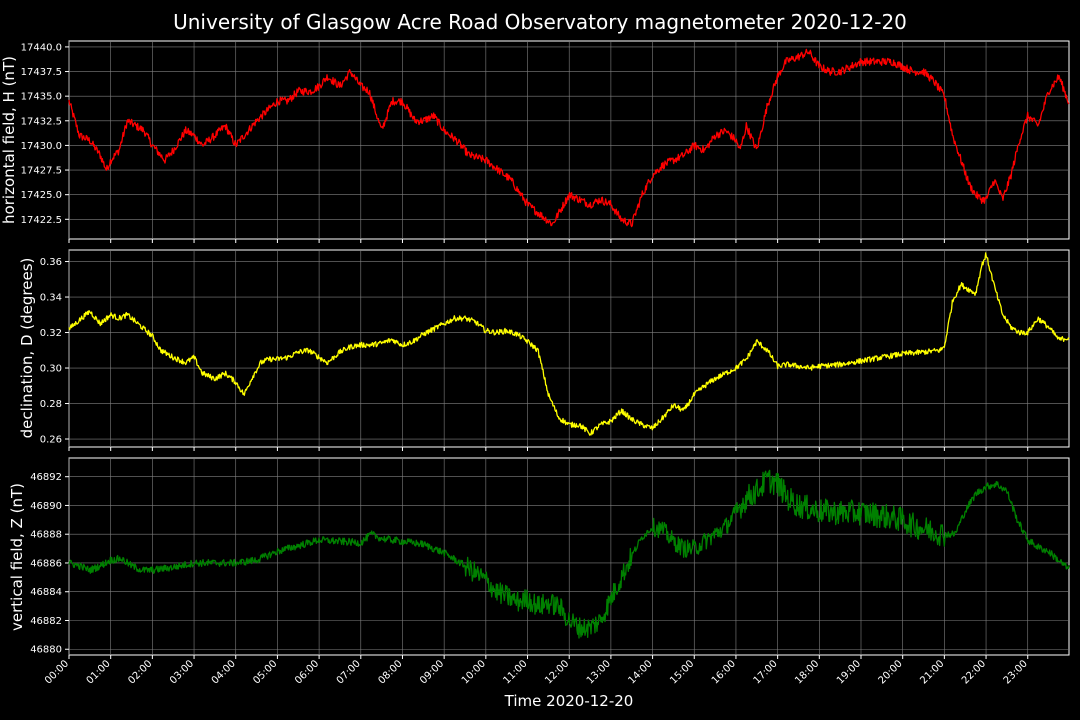  Describe the element at coordinates (41, 121) in the screenshot. I see `y-tick-label: 17432.5` at that location.